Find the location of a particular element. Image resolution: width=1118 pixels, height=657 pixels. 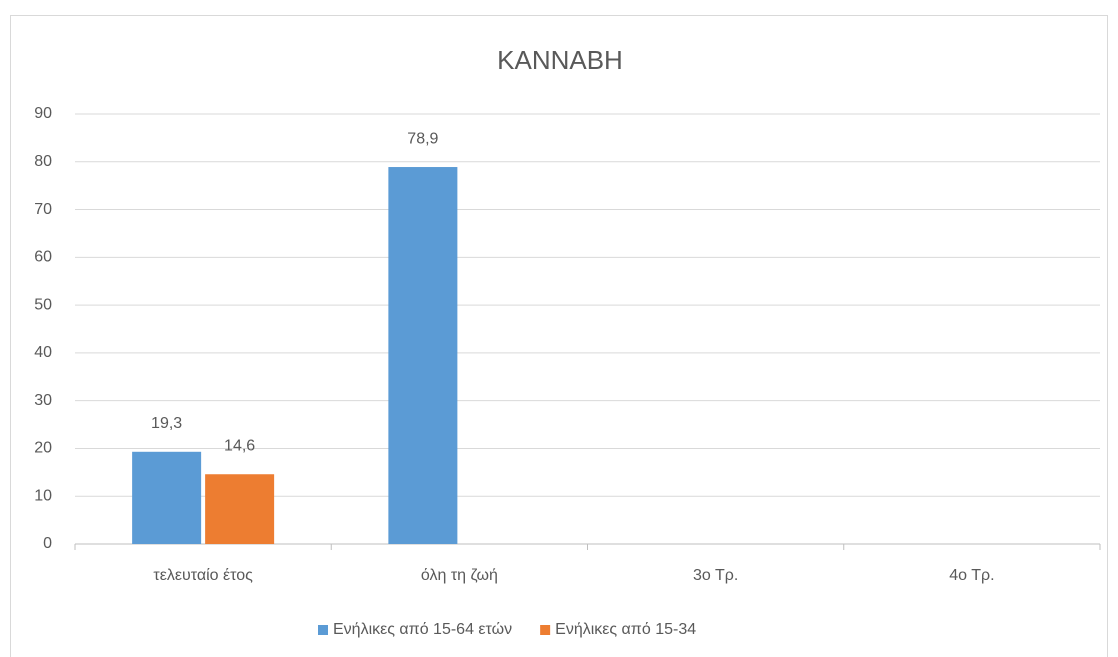

y-tick-label: 20 is located at coordinates (43, 448).